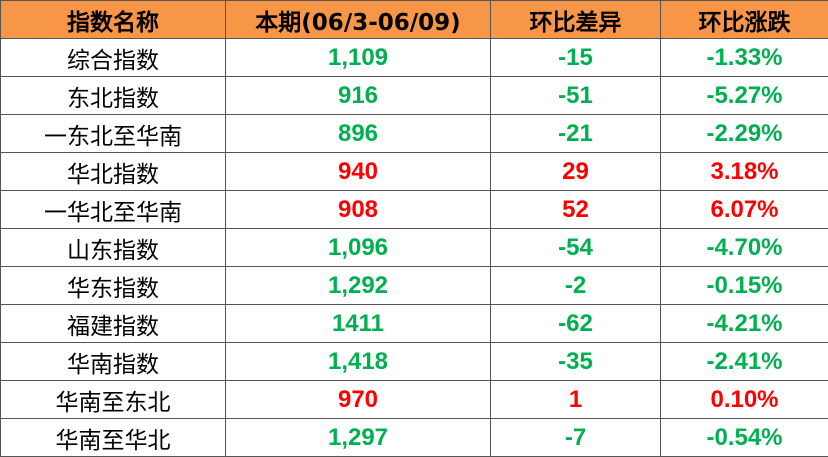  What do you see at coordinates (575, 285) in the screenshot?
I see `diff-value: -2` at bounding box center [575, 285].